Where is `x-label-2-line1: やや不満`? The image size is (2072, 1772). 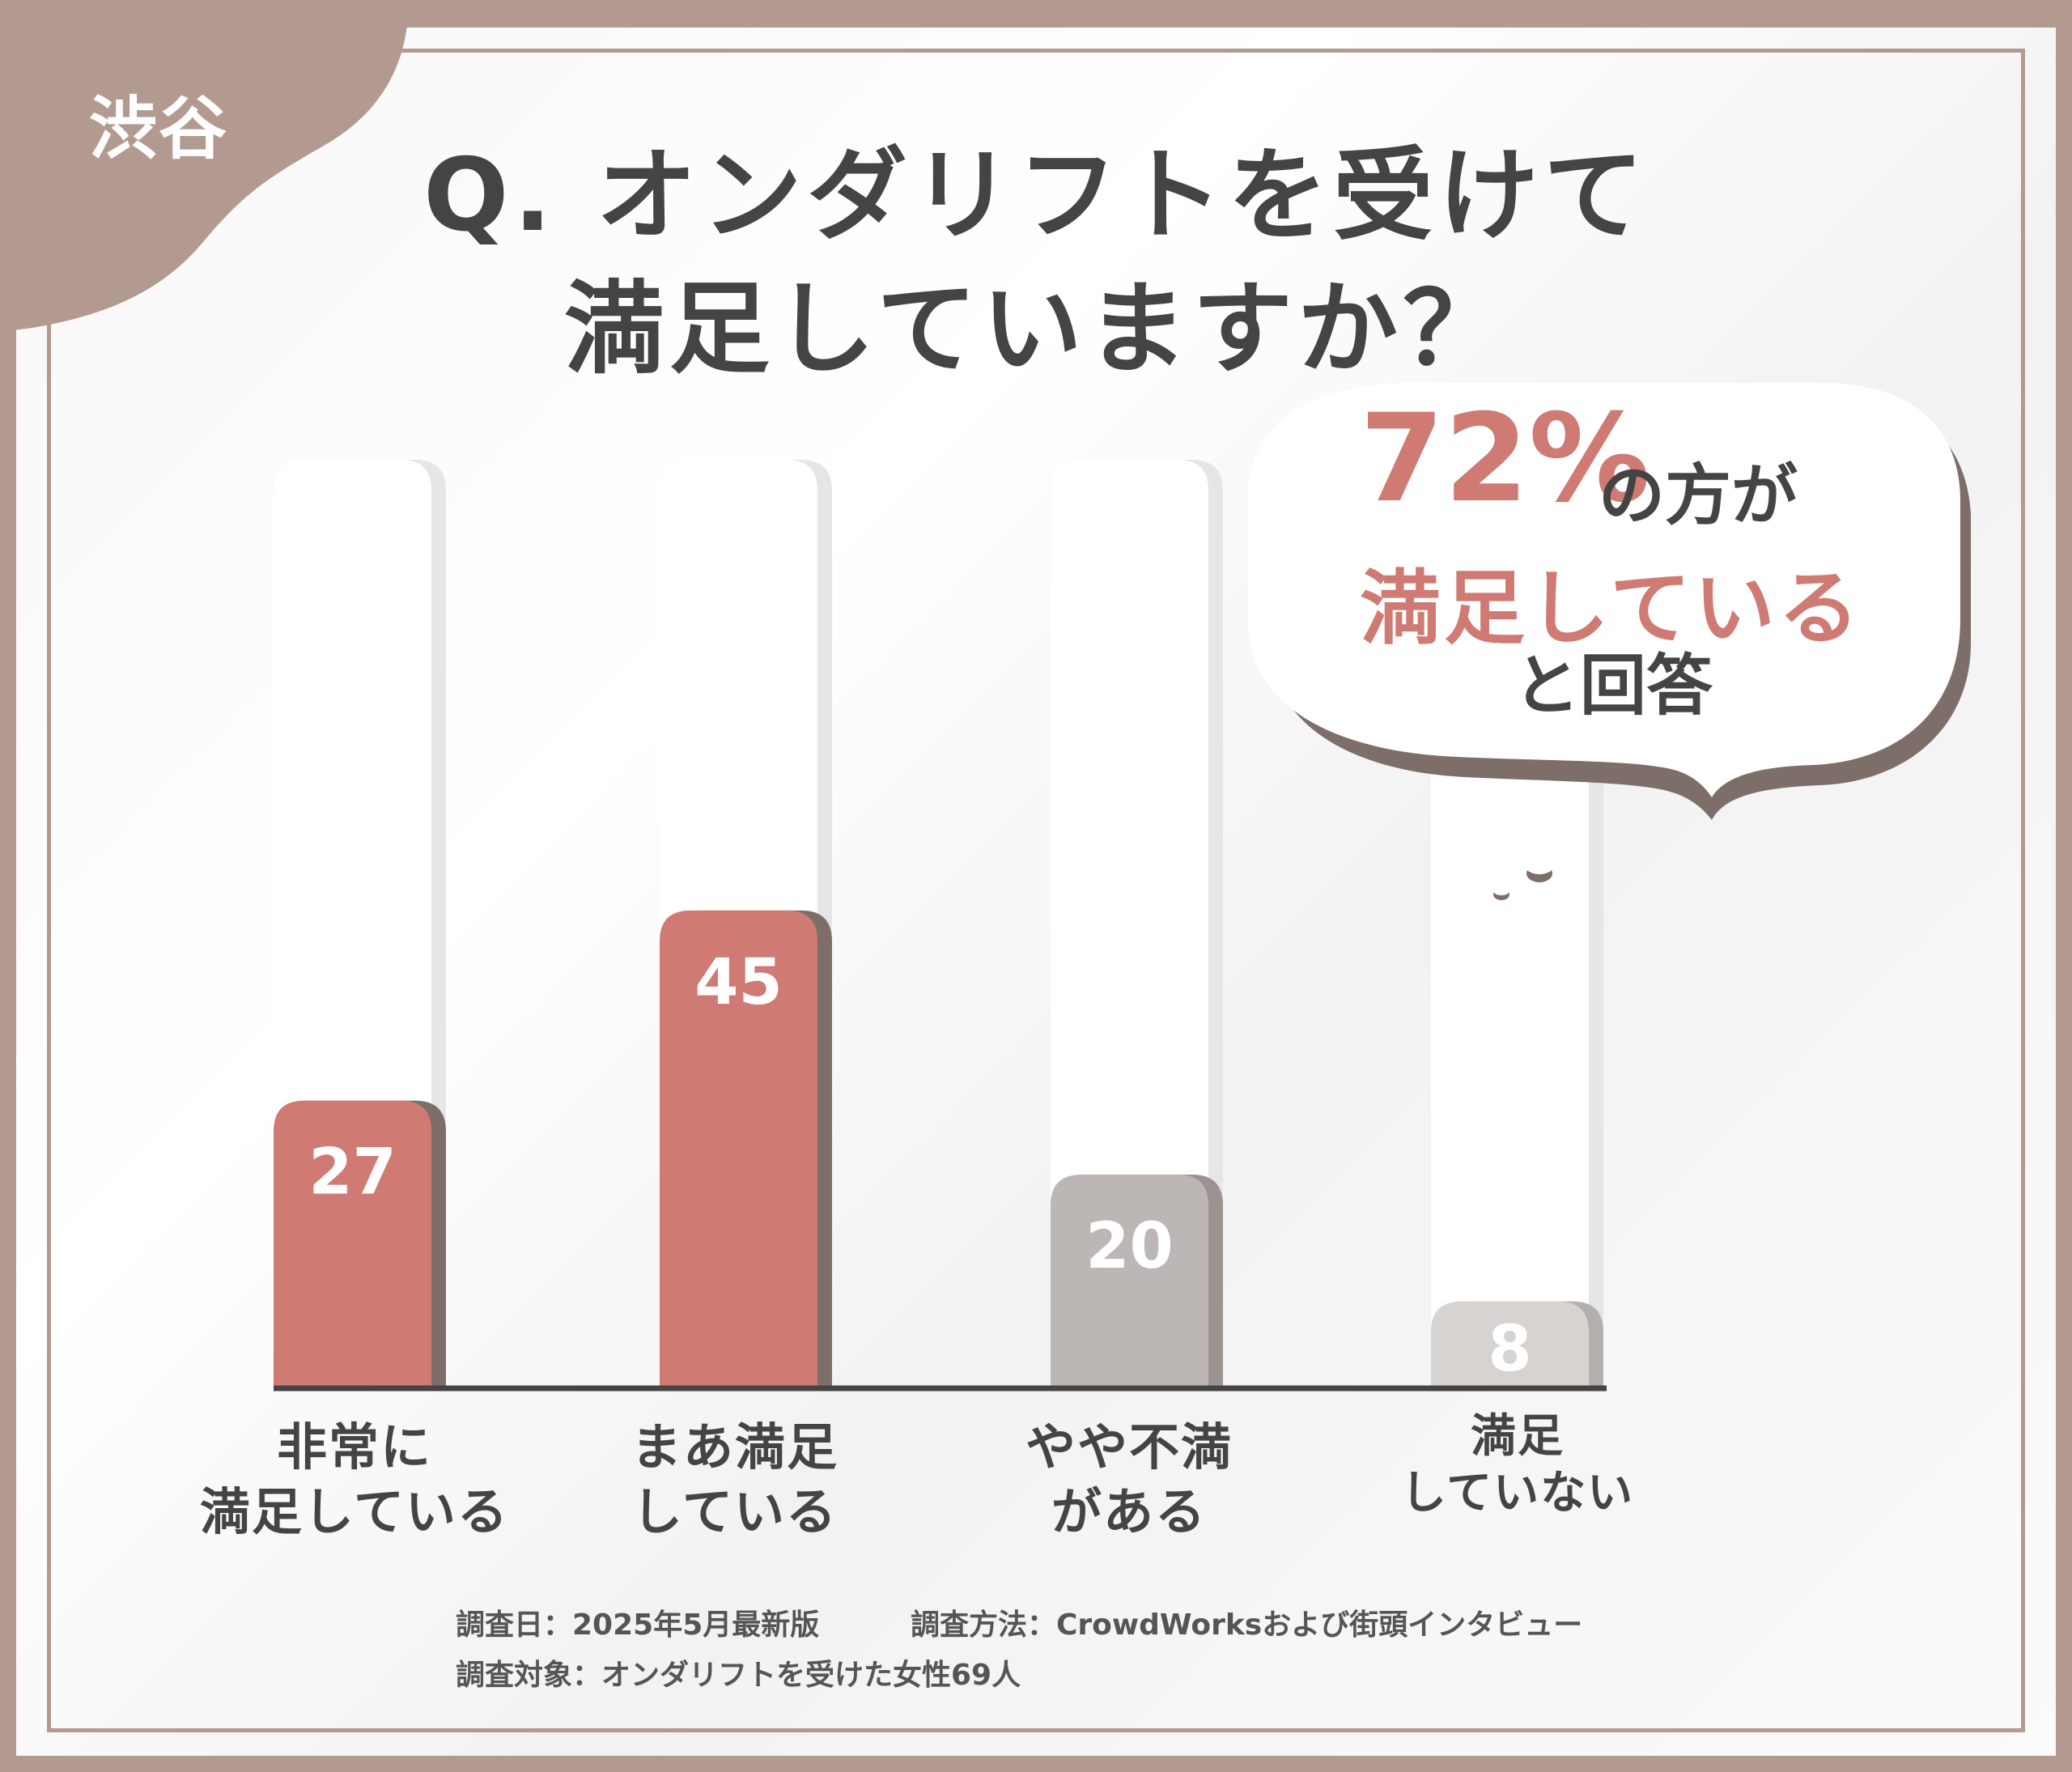 x-label-2-line1: やや不満 is located at coordinates (1129, 1447).